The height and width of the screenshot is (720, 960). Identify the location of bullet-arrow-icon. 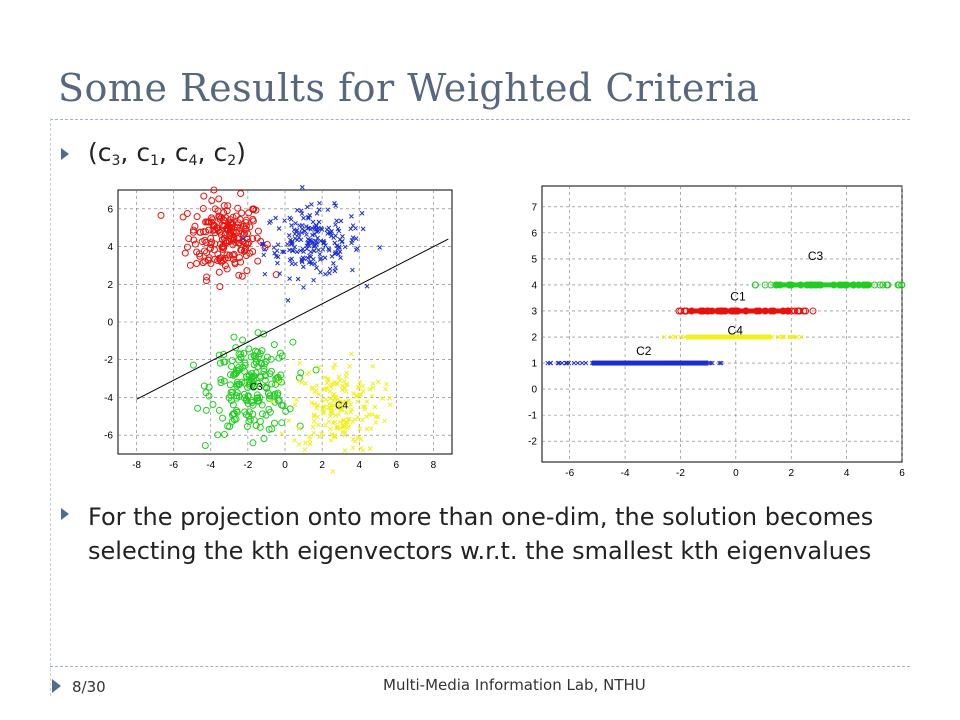
(65, 154).